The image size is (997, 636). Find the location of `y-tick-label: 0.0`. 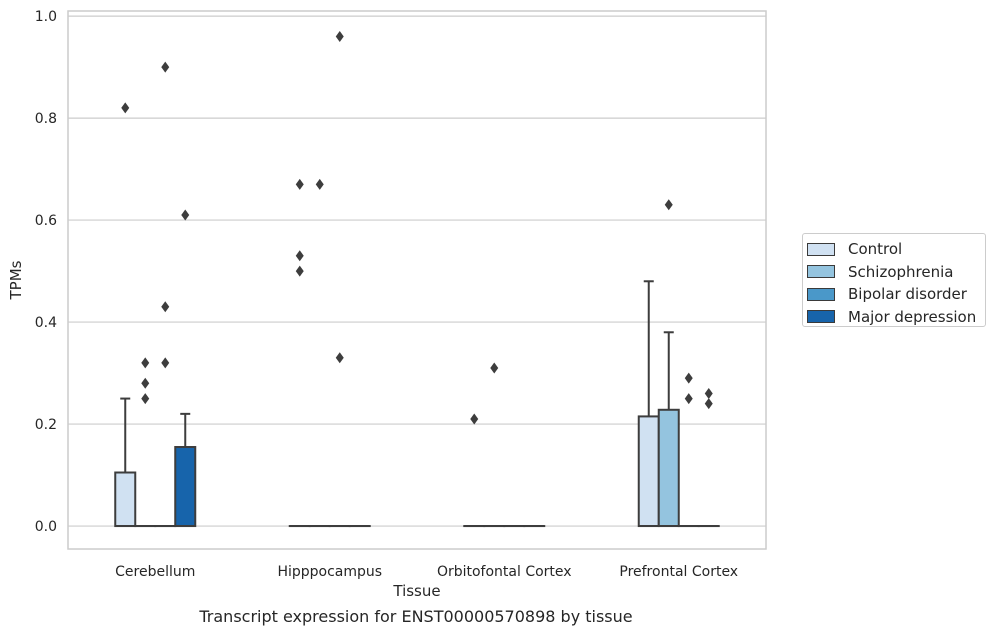

y-tick-label: 0.0 is located at coordinates (46, 527).